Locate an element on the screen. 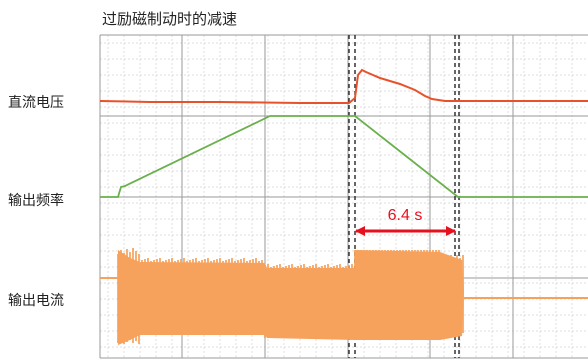 The image size is (588, 363). channel-label-output-current: 输出电流 is located at coordinates (36, 301).